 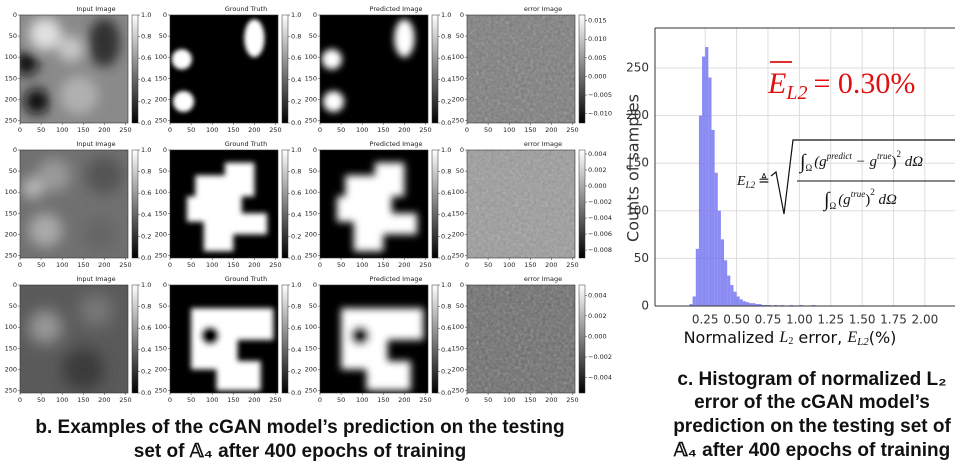 What do you see at coordinates (582, 339) in the screenshot?
I see `colorbar` at bounding box center [582, 339].